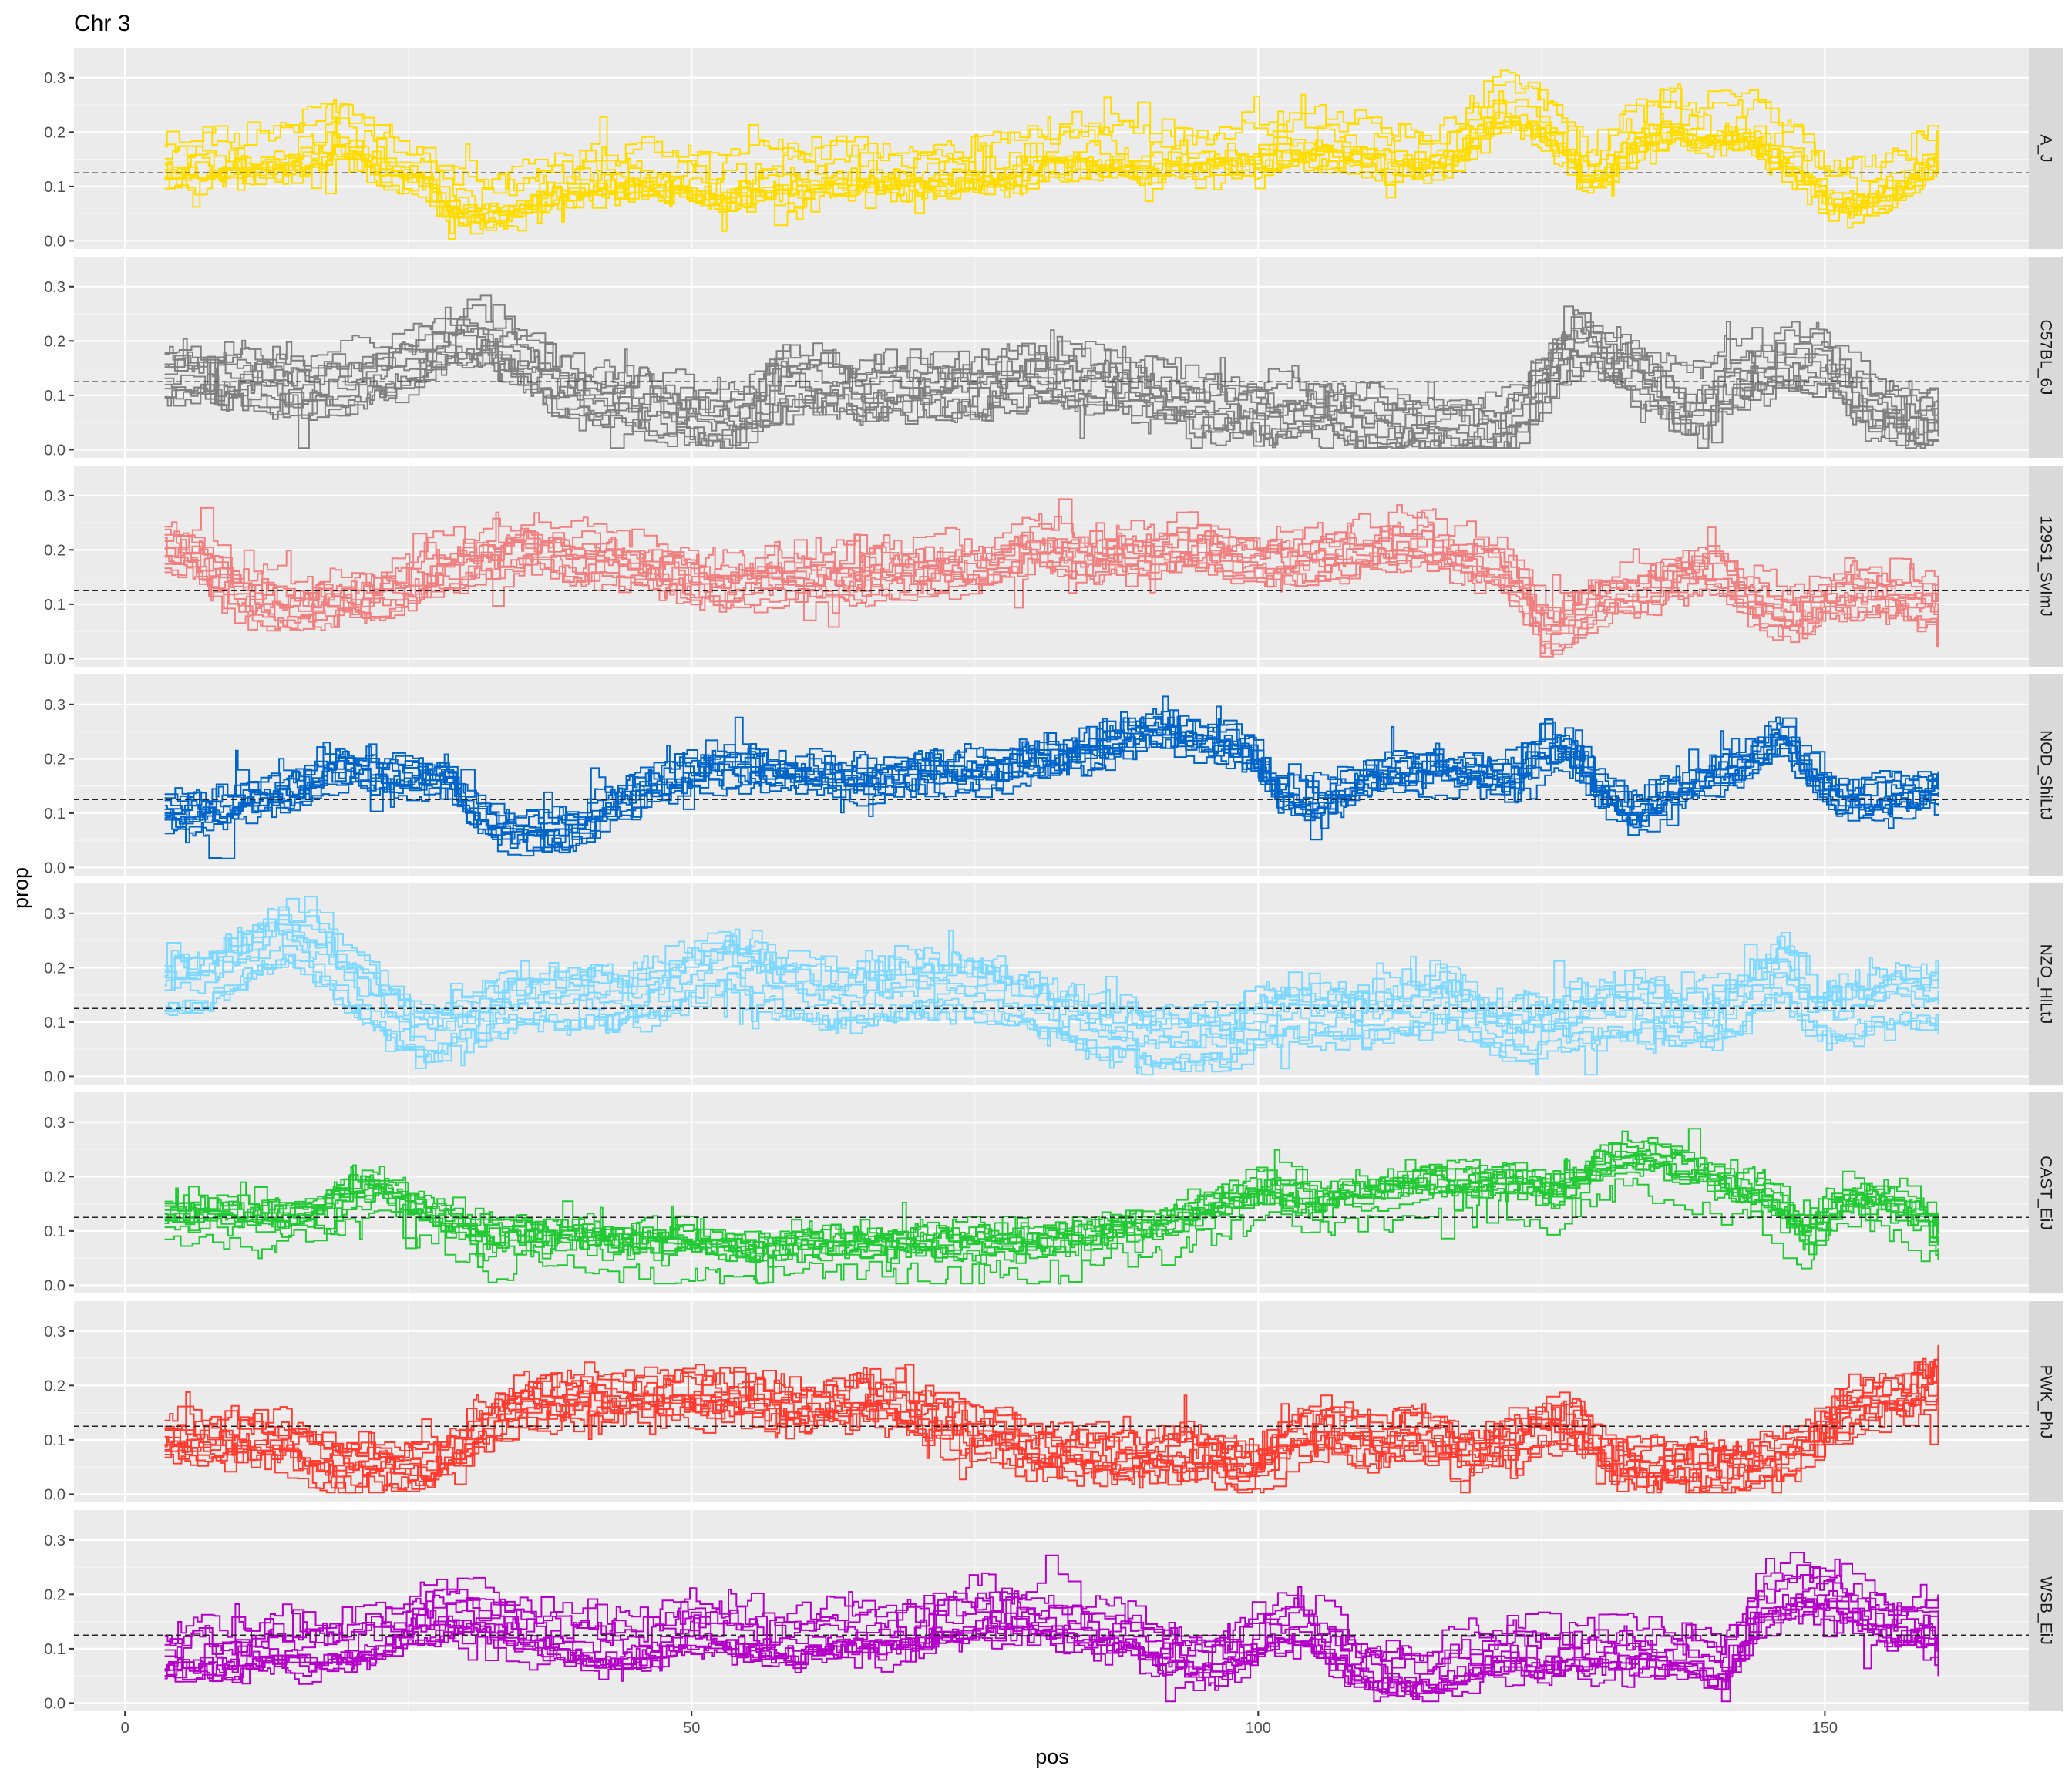 Image resolution: width=2072 pixels, height=1776 pixels. Describe the element at coordinates (21, 888) in the screenshot. I see `y-axis-label: prop` at that location.